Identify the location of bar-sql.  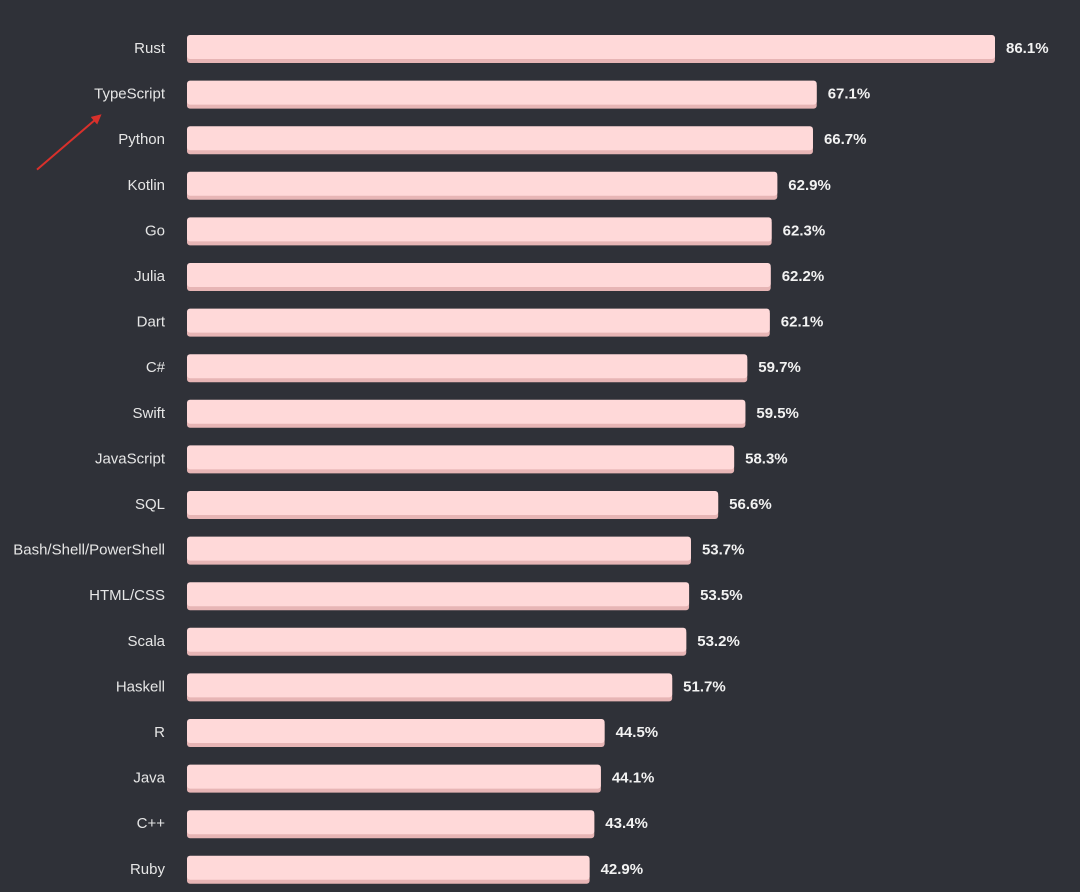
(453, 503).